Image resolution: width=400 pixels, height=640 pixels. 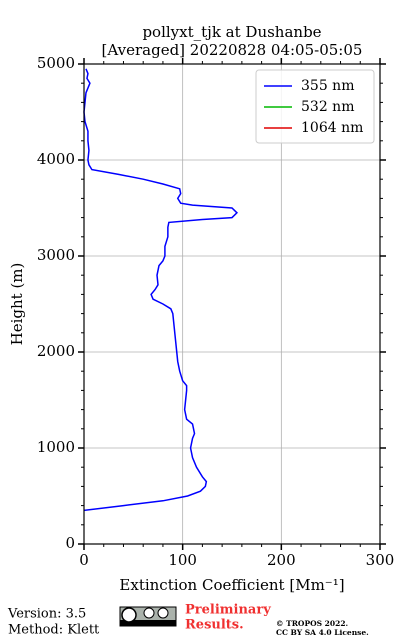 What do you see at coordinates (56, 63) in the screenshot?
I see `y-tick-label: 5000` at bounding box center [56, 63].